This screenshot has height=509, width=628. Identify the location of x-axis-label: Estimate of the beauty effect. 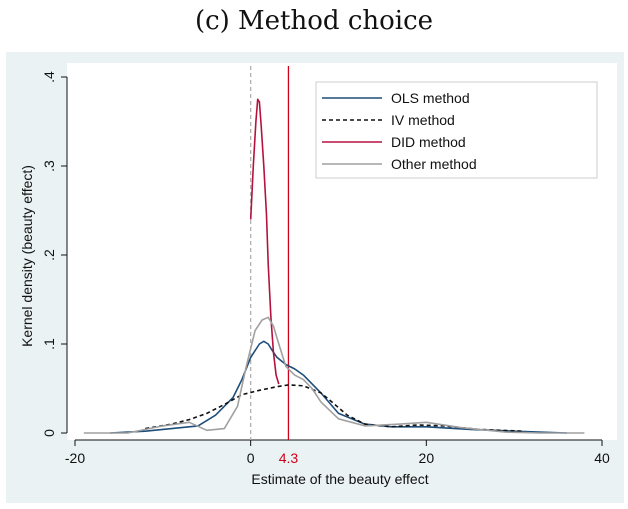
(339, 479).